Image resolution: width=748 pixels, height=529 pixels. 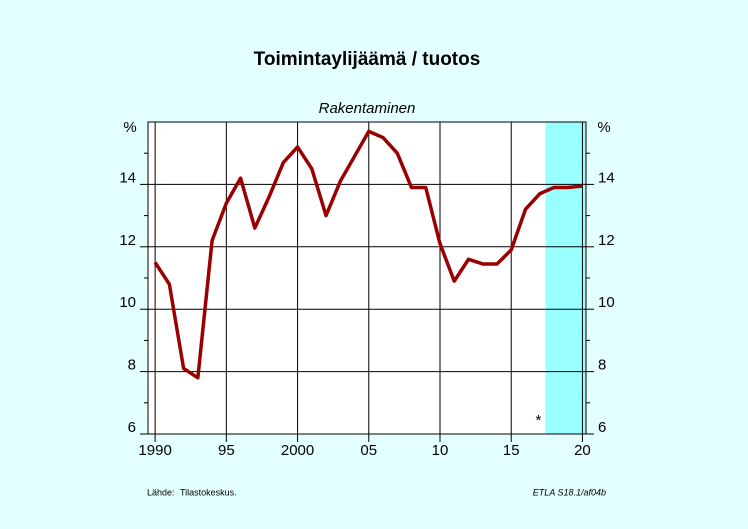 What do you see at coordinates (606, 240) in the screenshot?
I see `y2-tick-label: 12` at bounding box center [606, 240].